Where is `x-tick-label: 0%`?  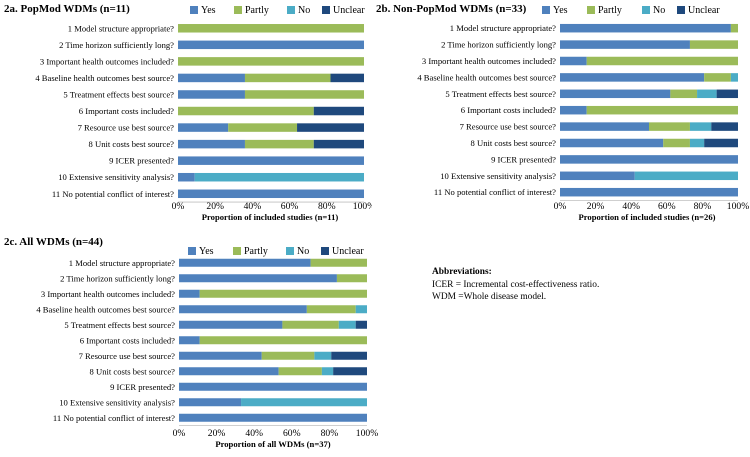 x-tick-label: 0% is located at coordinates (179, 433).